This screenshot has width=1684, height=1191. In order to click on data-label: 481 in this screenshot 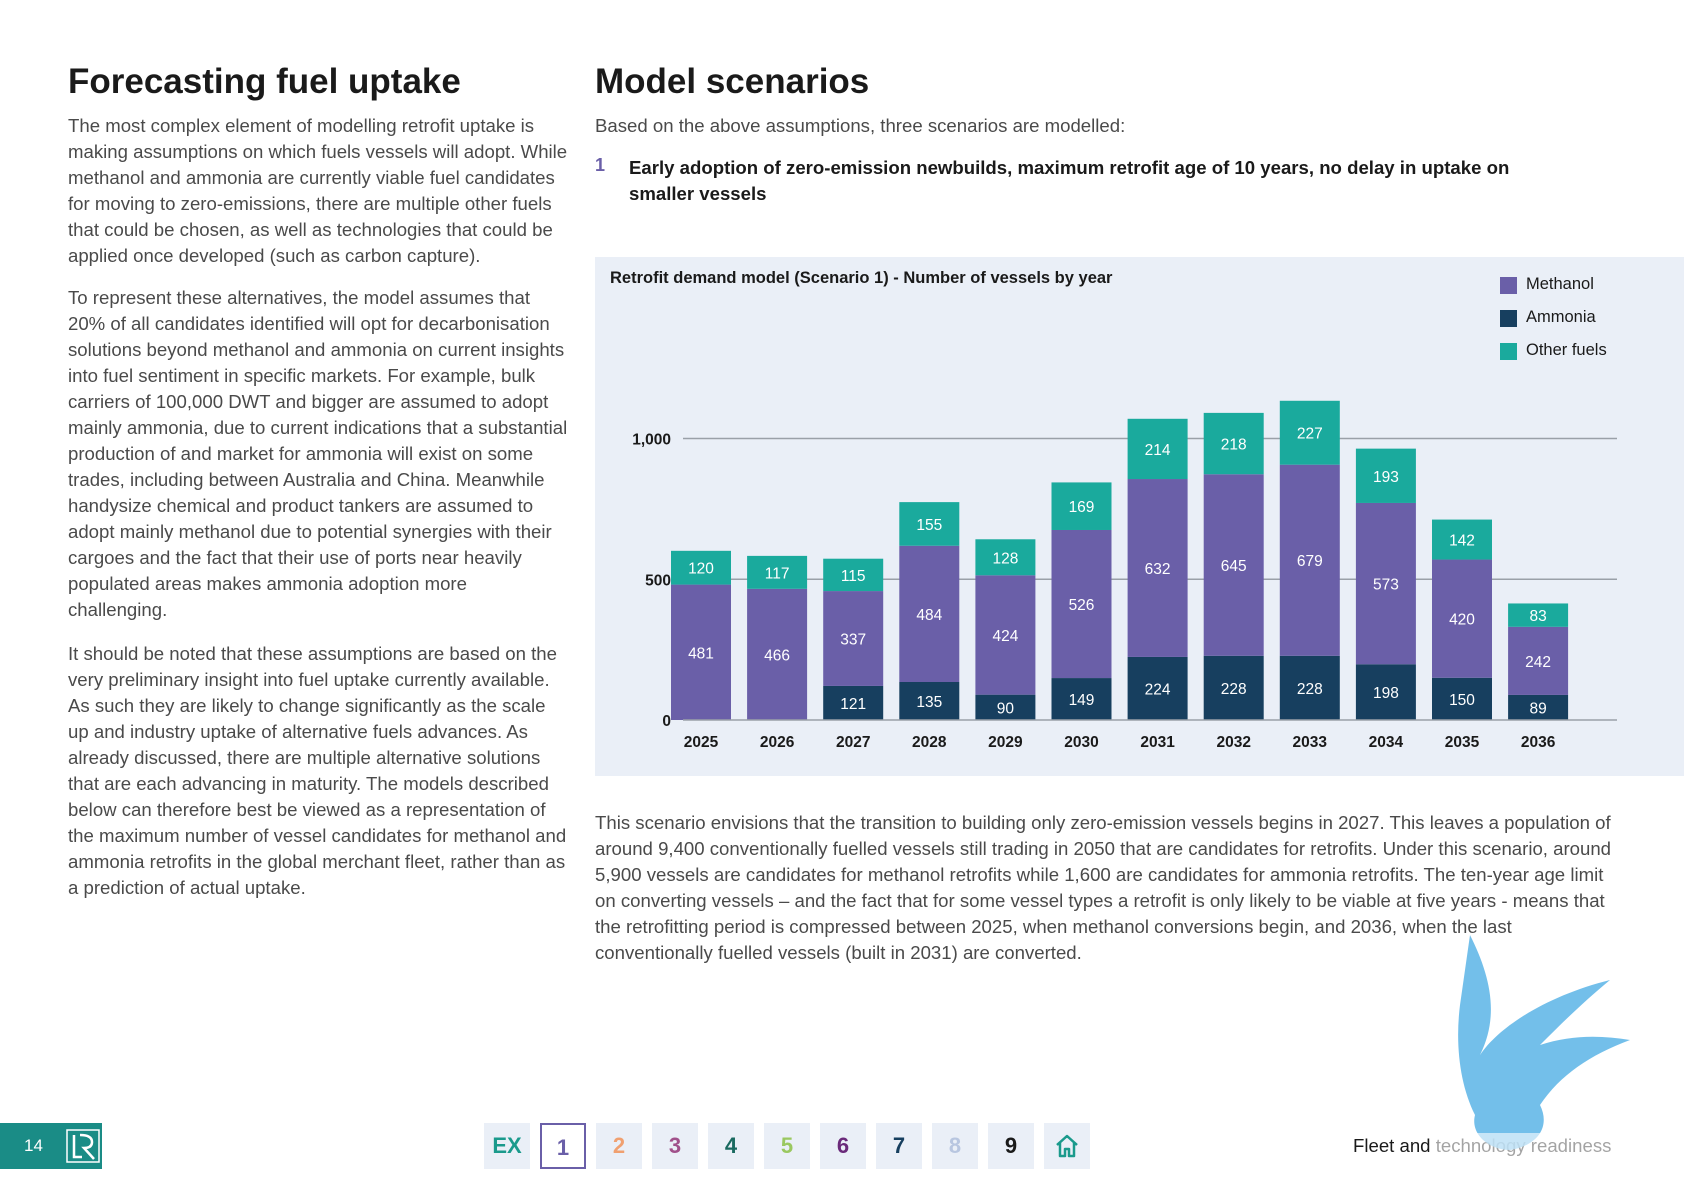, I will do `click(701, 653)`.